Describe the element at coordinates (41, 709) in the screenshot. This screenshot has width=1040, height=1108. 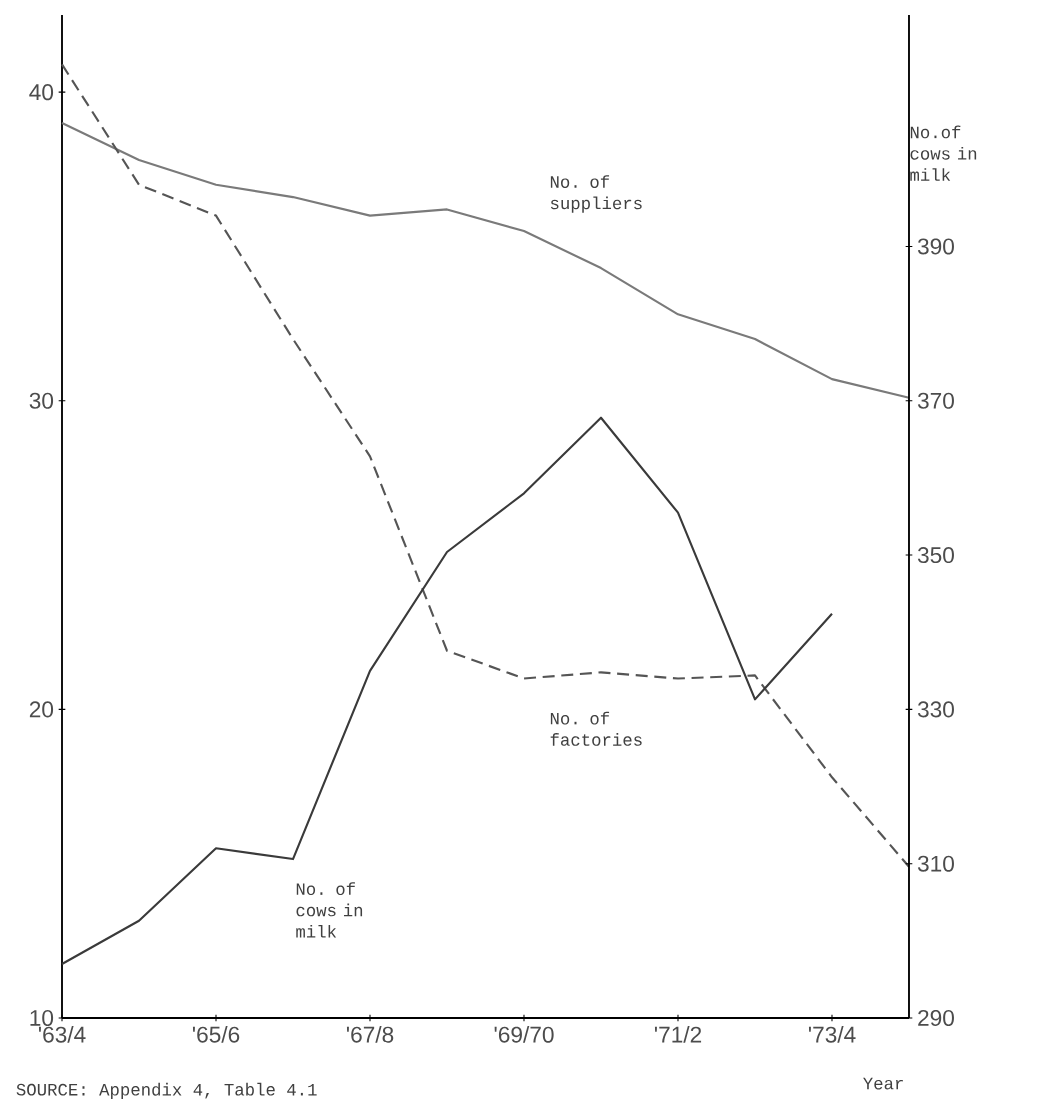
I see `y-tick-label: 20` at that location.